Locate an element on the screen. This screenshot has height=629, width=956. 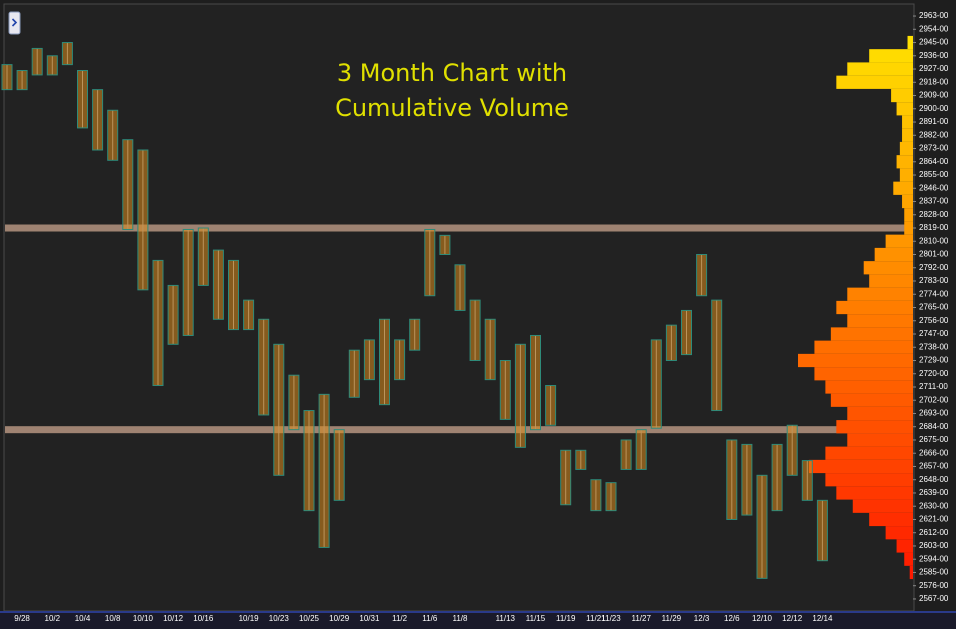
button-arrow is located at coordinates (14, 22).